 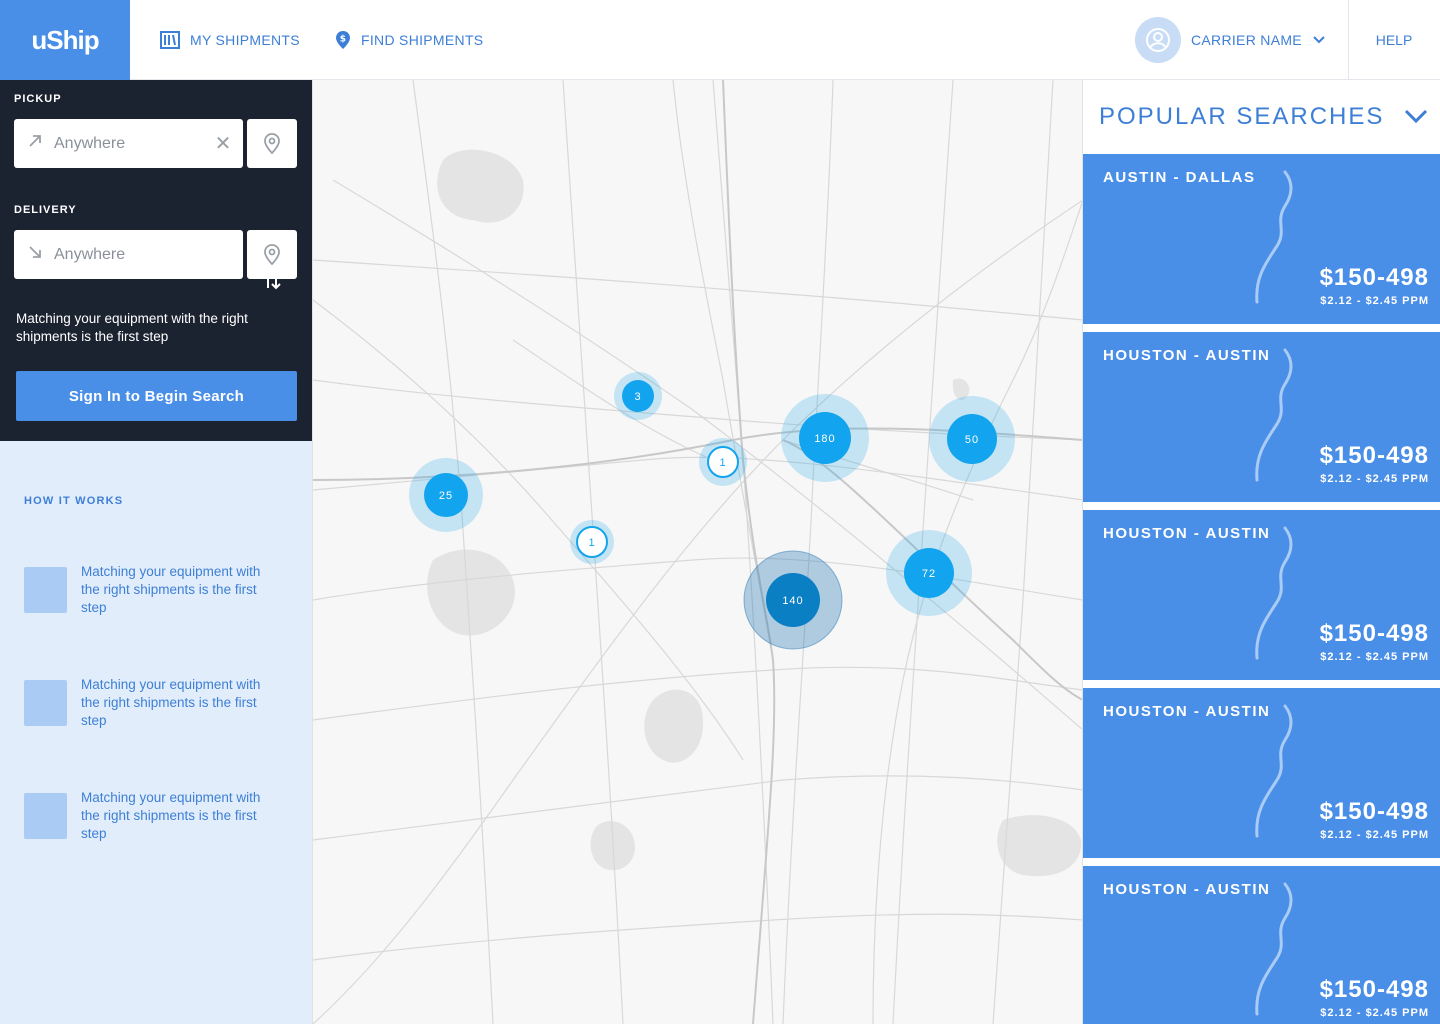 I want to click on uship-logo: uShip, so click(x=65, y=40).